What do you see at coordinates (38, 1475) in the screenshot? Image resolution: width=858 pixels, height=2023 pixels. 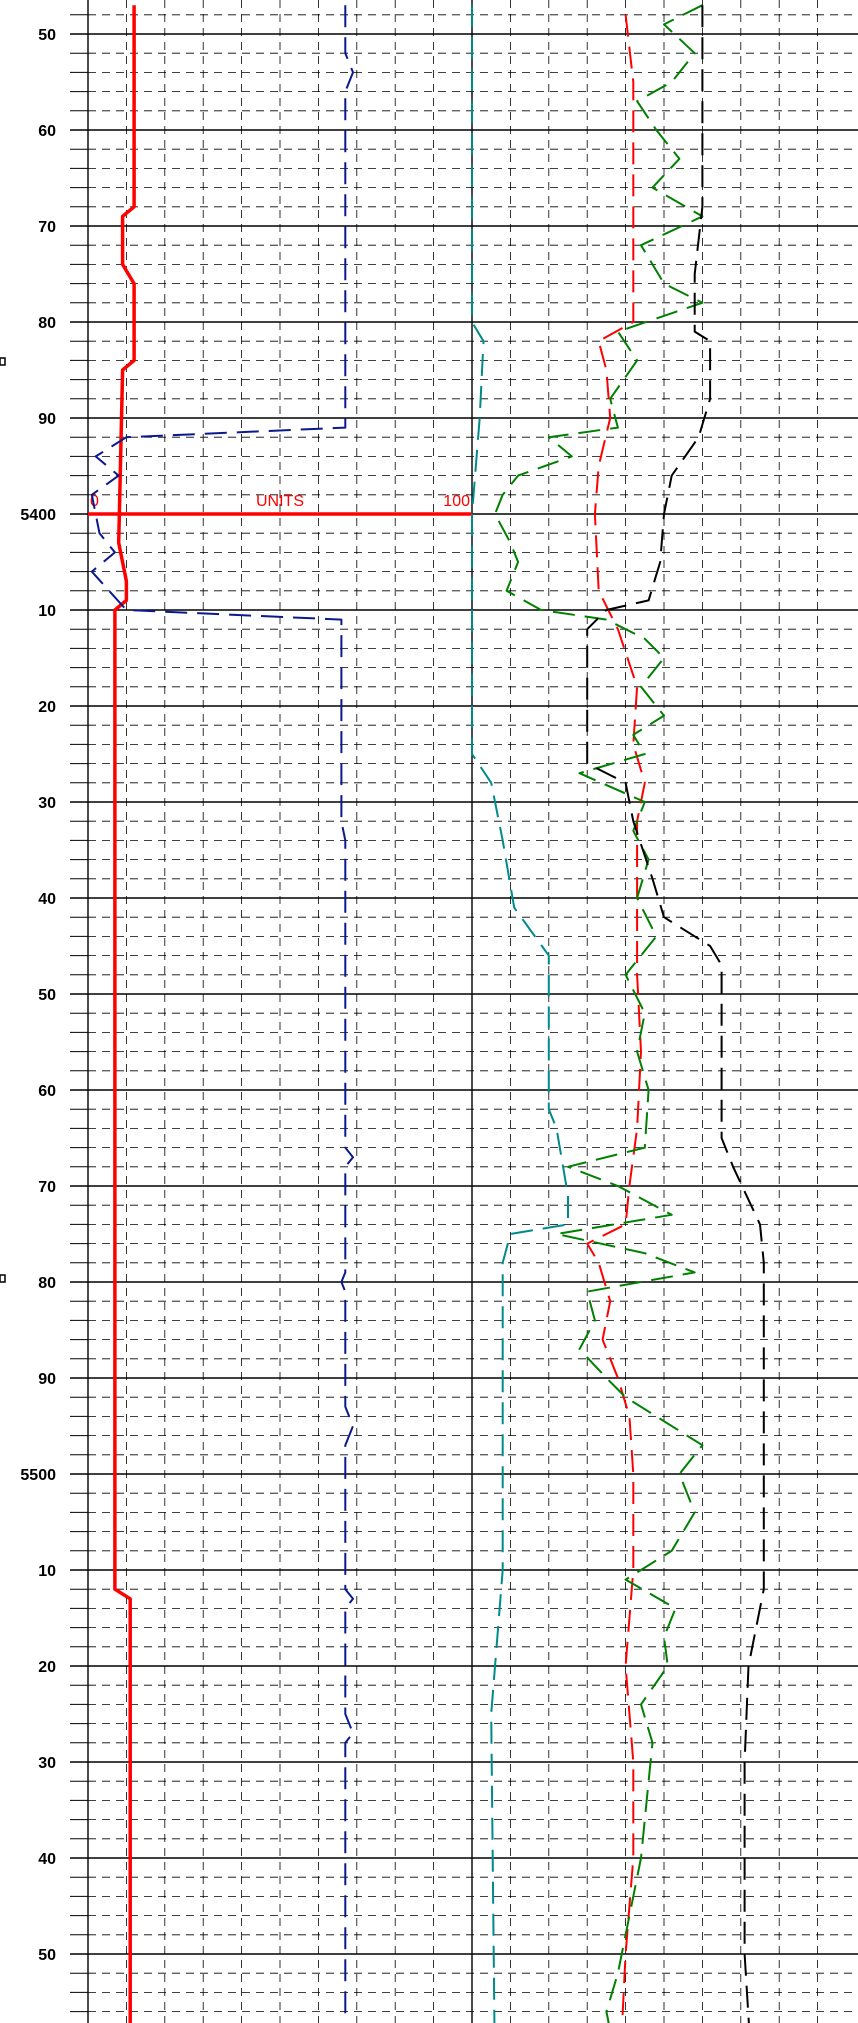 I see `depth-tick-label: 5500` at bounding box center [38, 1475].